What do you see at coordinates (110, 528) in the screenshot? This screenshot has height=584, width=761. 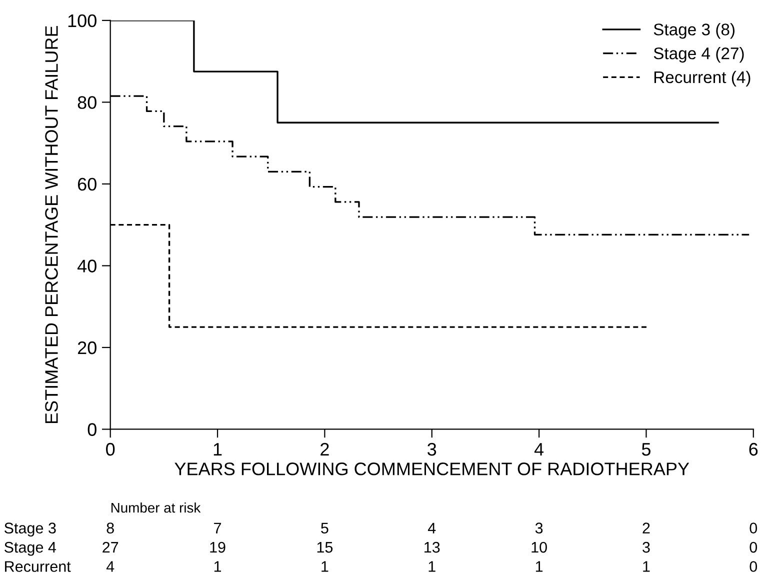 I see `text: 8` at bounding box center [110, 528].